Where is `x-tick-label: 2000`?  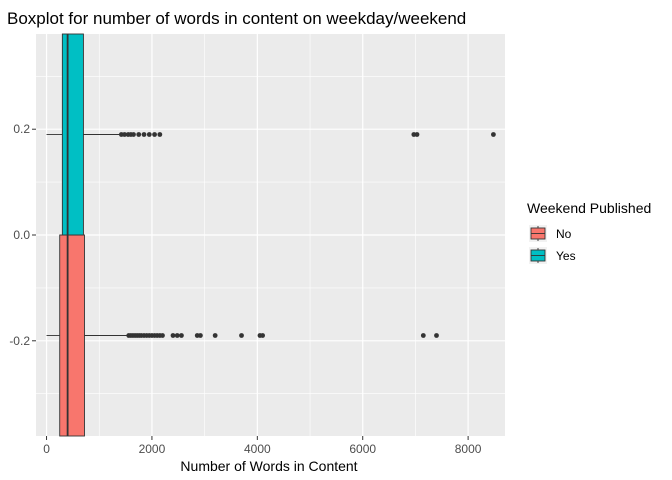 x-tick-label: 2000 is located at coordinates (152, 449).